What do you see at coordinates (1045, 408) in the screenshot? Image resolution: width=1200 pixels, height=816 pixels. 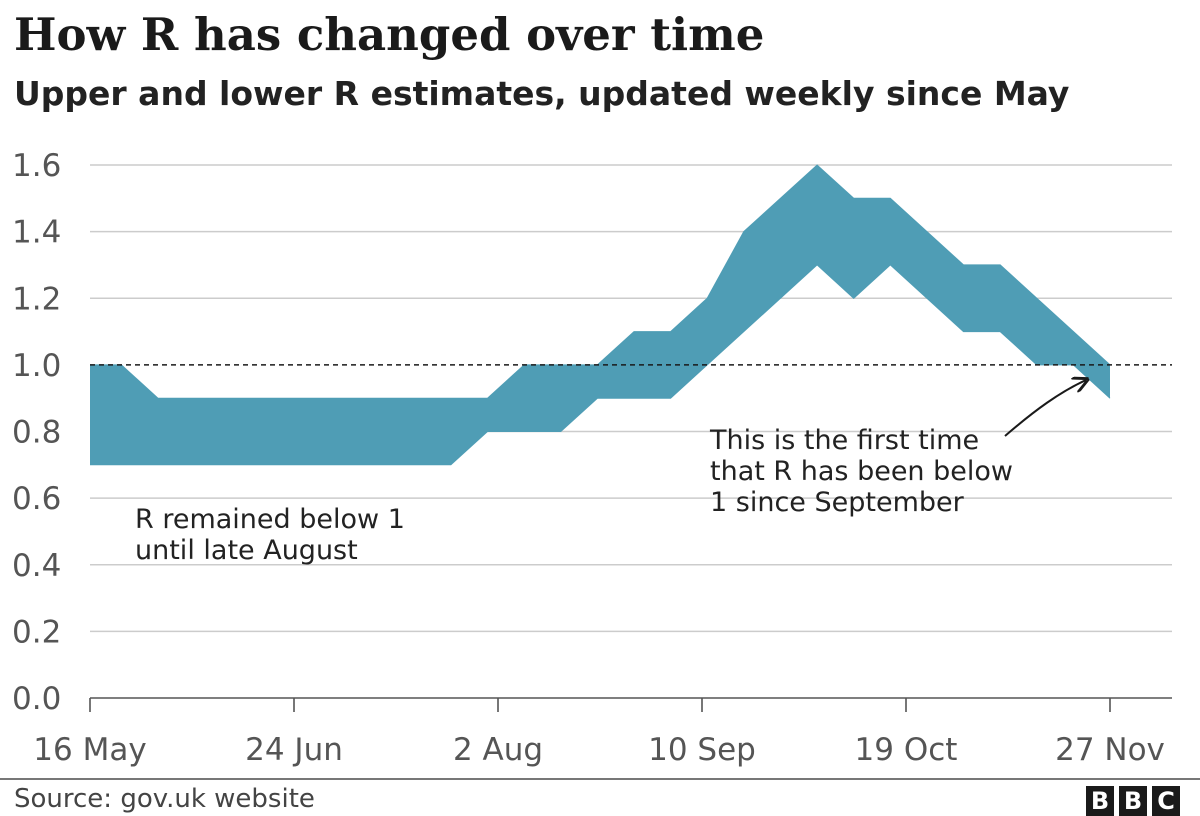 I see `annotation-arrow` at bounding box center [1045, 408].